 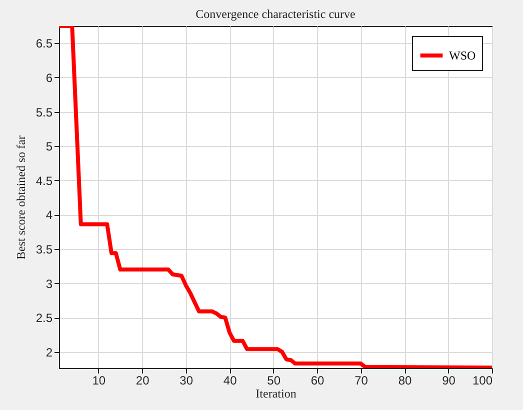 What do you see at coordinates (99, 381) in the screenshot?
I see `x-tick-label: 10` at bounding box center [99, 381].